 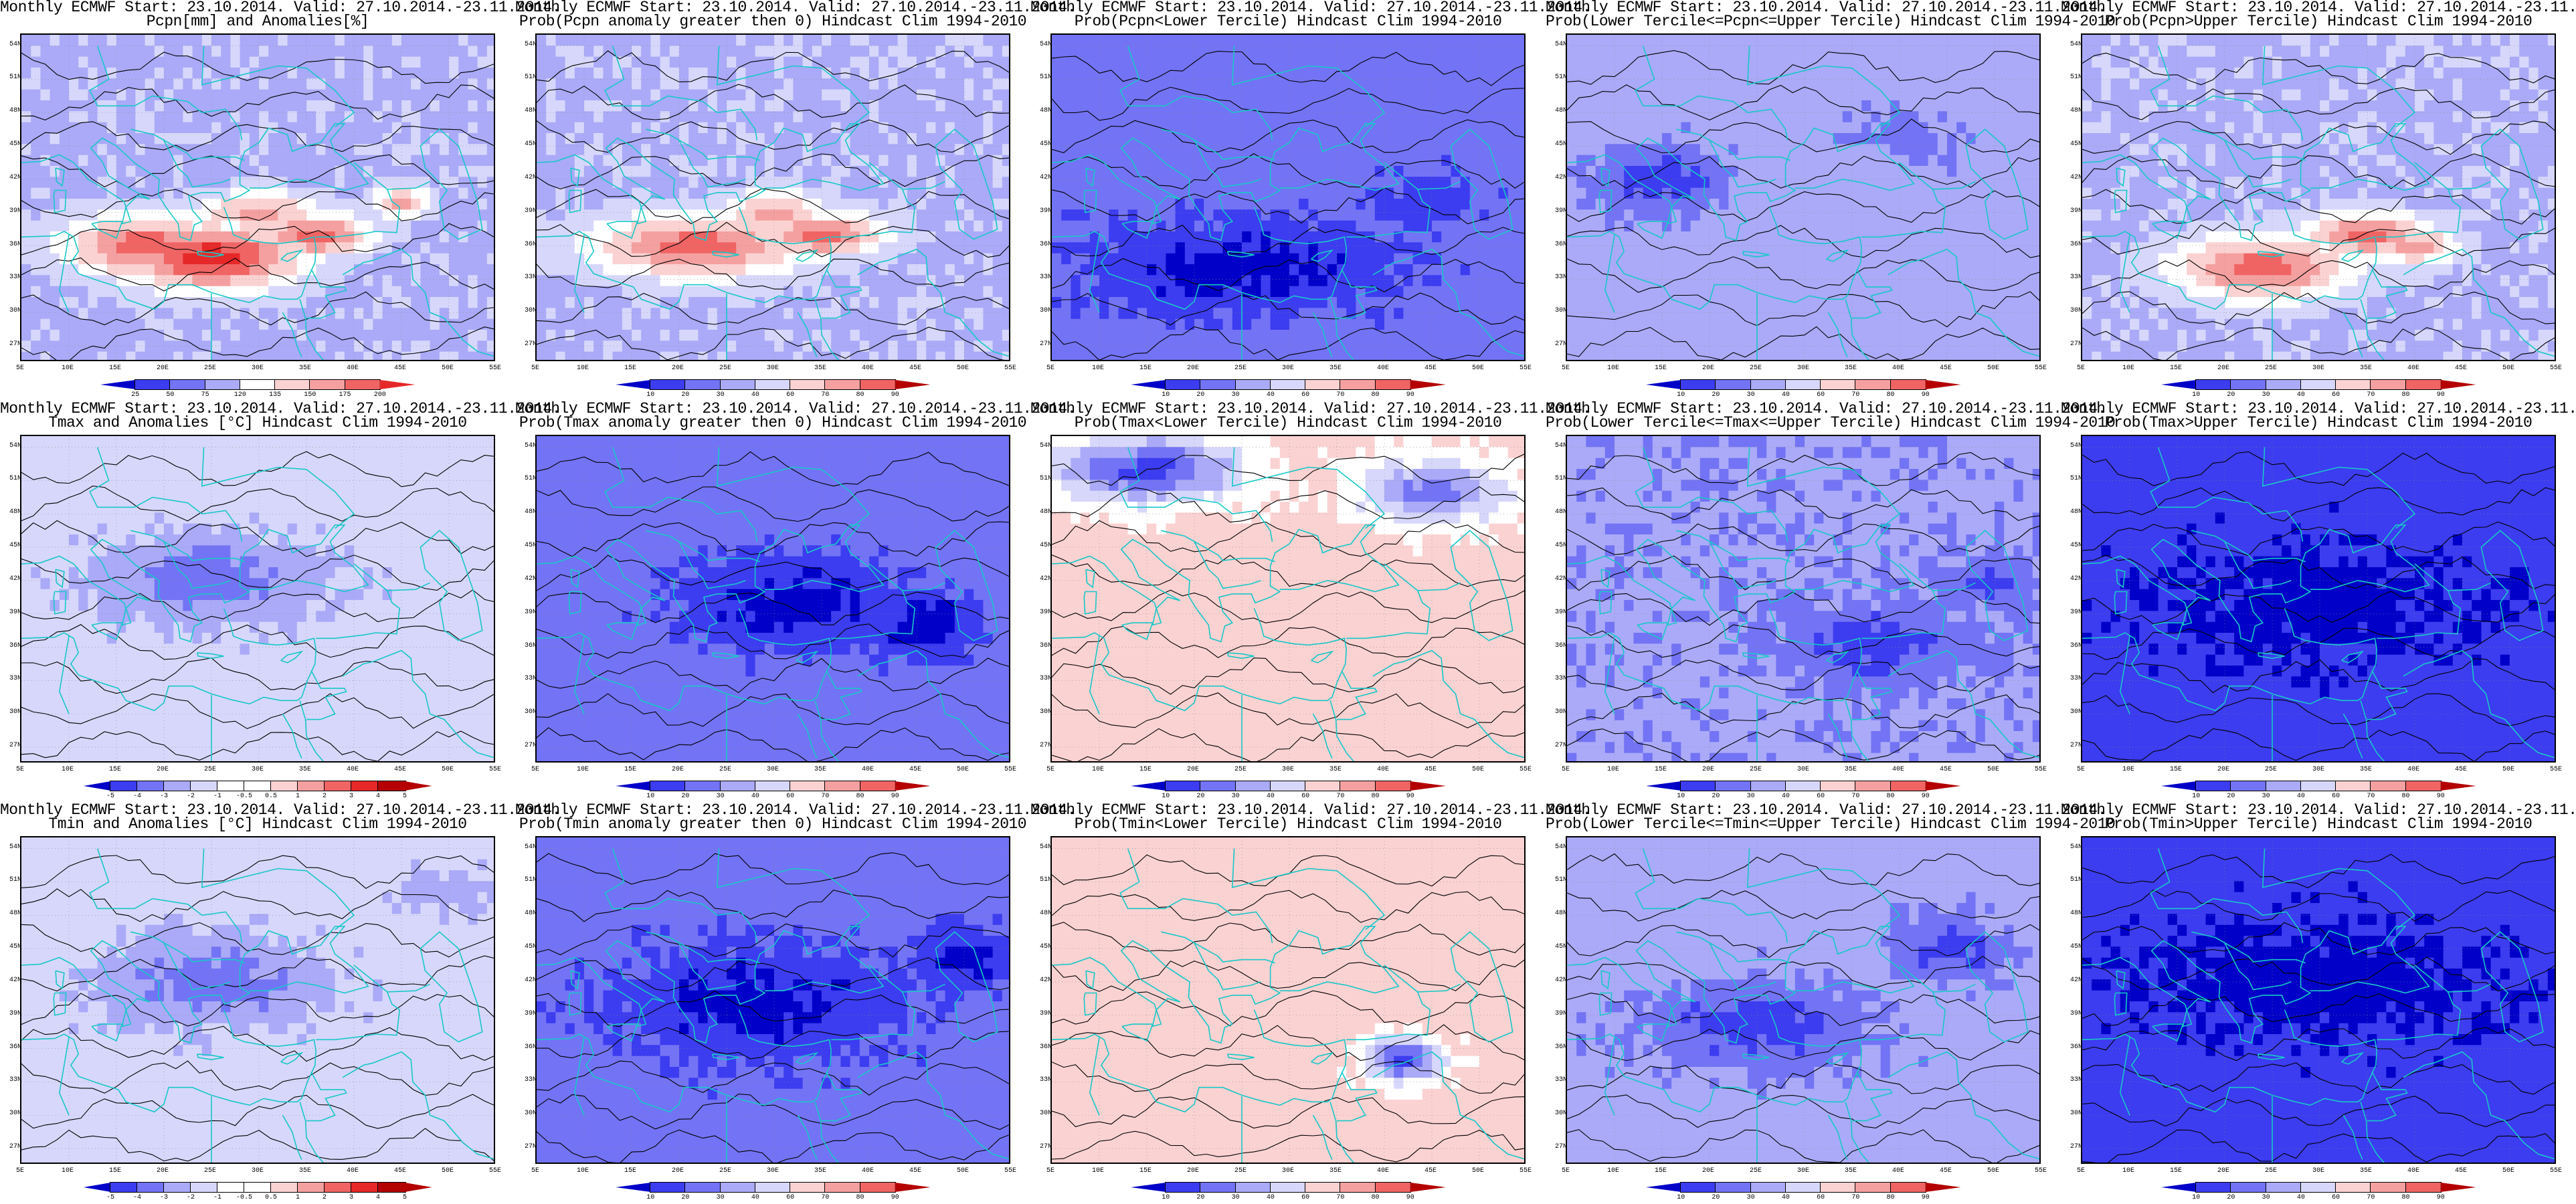 I want to click on colorbar-tick-label: 90, so click(x=1926, y=1197).